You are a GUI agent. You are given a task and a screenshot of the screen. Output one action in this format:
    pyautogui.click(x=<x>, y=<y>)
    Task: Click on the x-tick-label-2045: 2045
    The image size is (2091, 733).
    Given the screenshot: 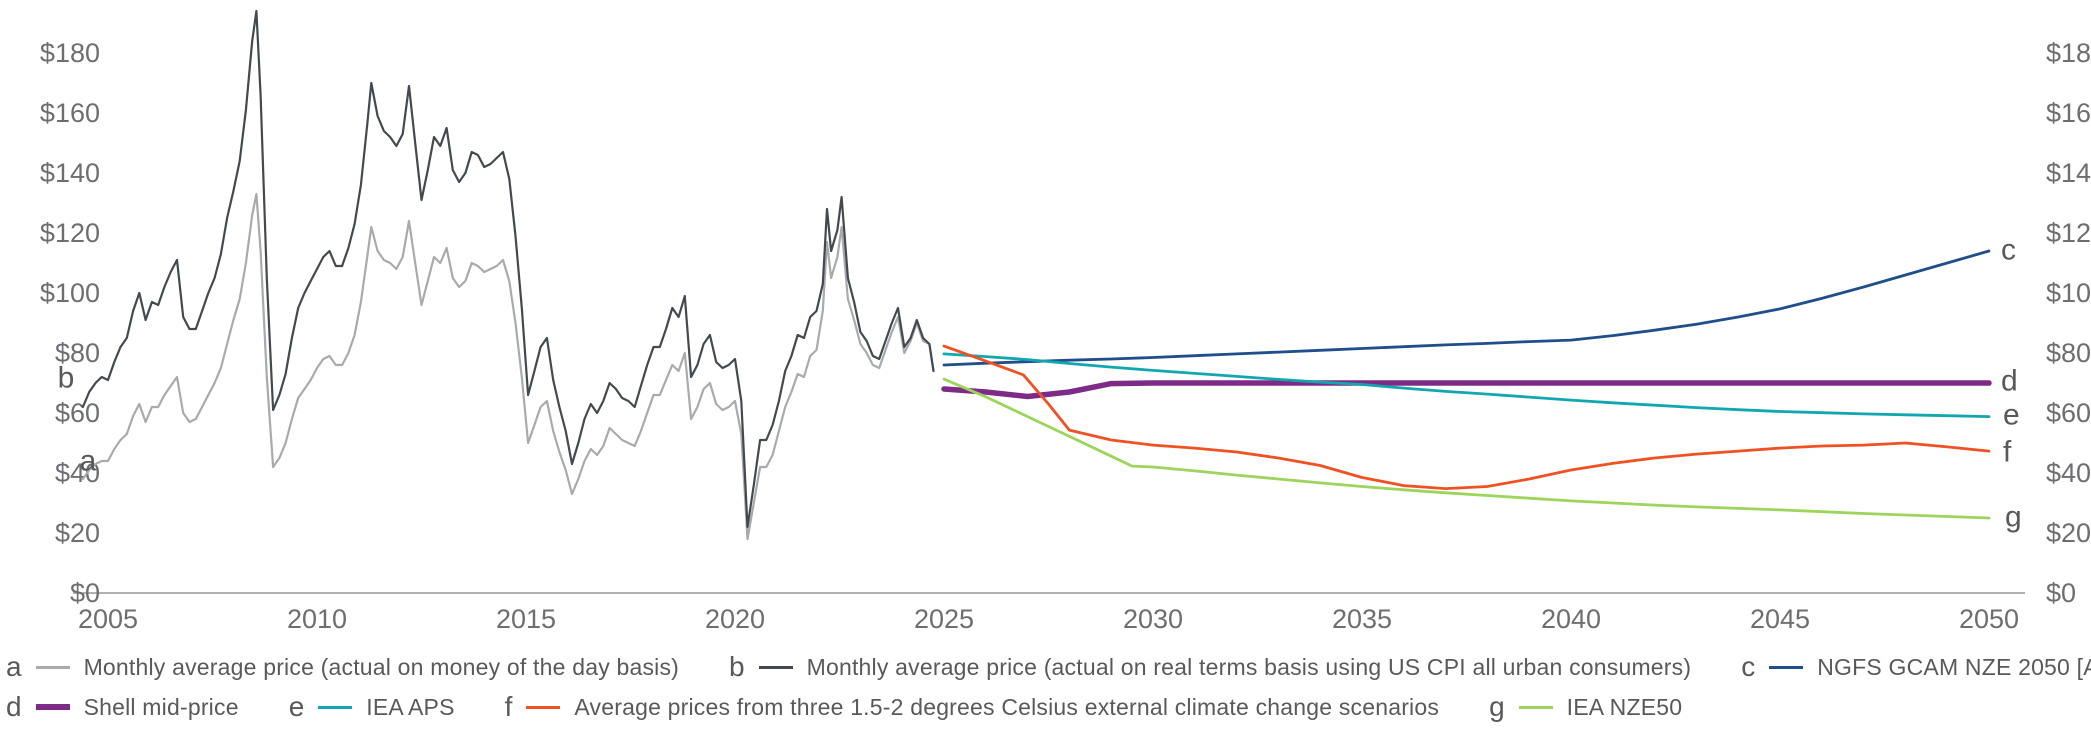 What is the action you would take?
    pyautogui.click(x=1780, y=619)
    